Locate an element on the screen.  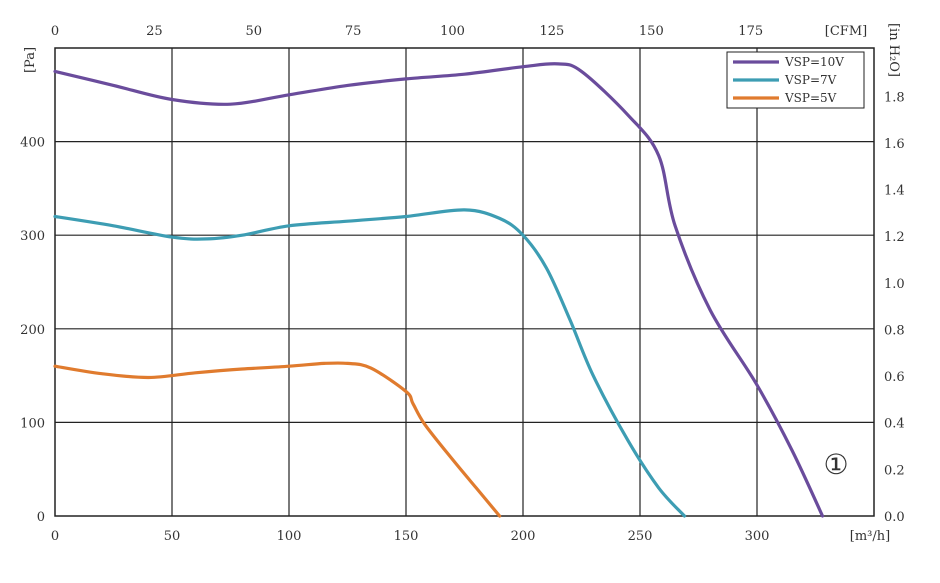
legend-label: VSP=7V is located at coordinates (810, 80).